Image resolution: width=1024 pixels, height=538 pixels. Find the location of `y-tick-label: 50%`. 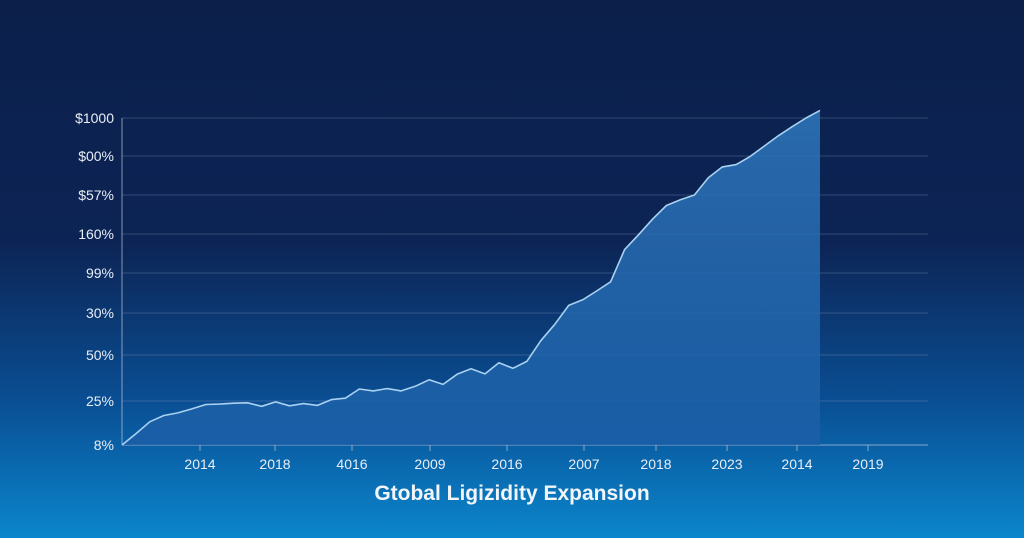

y-tick-label: 50% is located at coordinates (100, 355).